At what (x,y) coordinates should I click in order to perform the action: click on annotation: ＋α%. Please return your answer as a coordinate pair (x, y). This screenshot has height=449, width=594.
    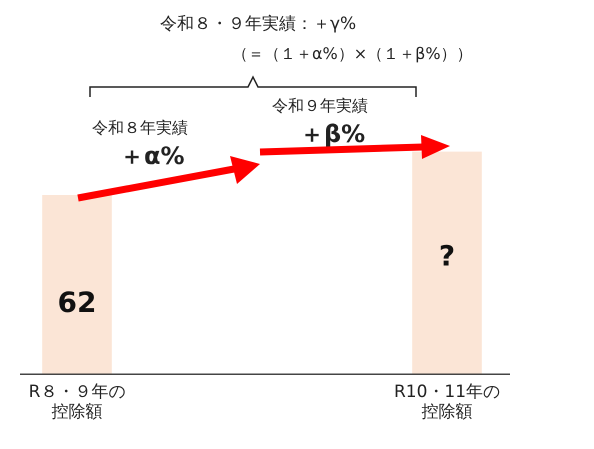
    Looking at the image, I should click on (152, 156).